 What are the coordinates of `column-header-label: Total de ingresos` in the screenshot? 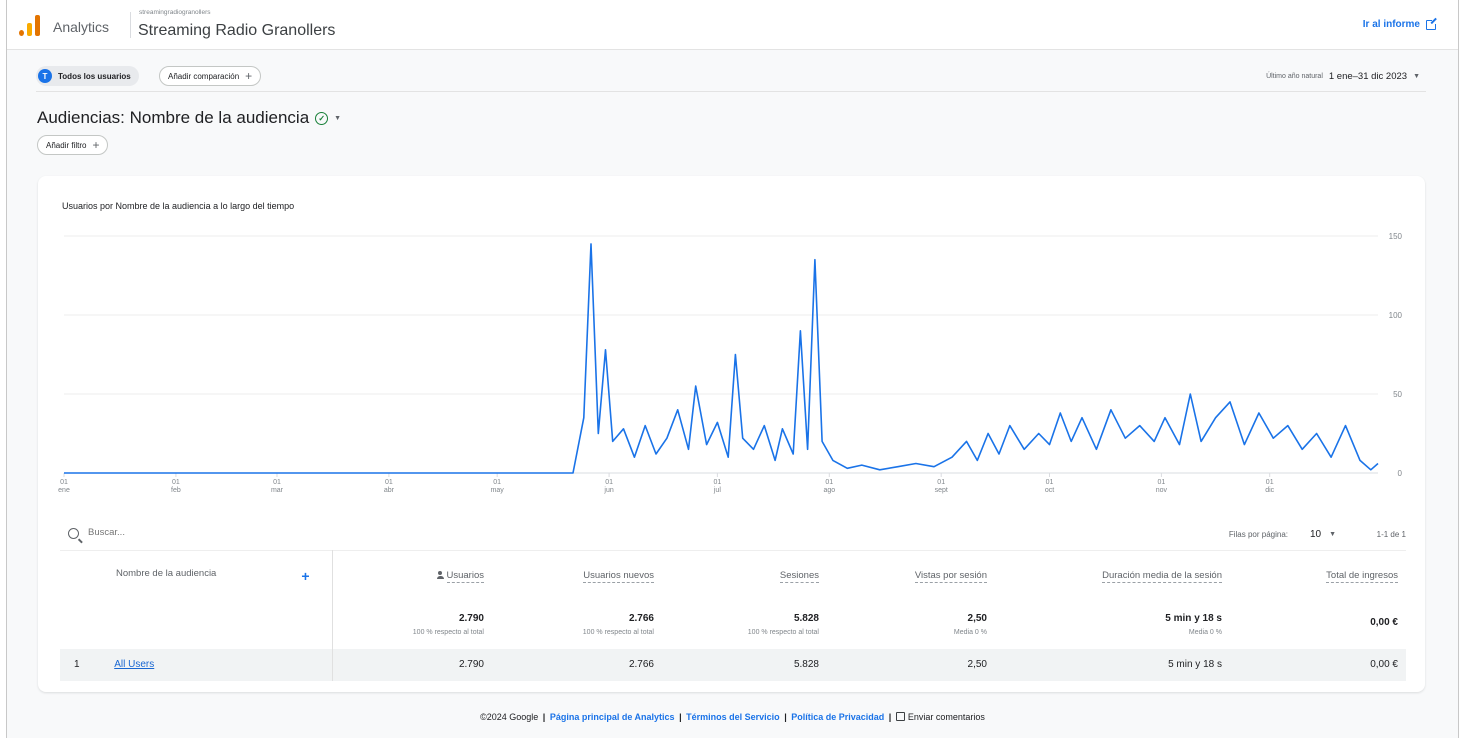 It's located at (1362, 577).